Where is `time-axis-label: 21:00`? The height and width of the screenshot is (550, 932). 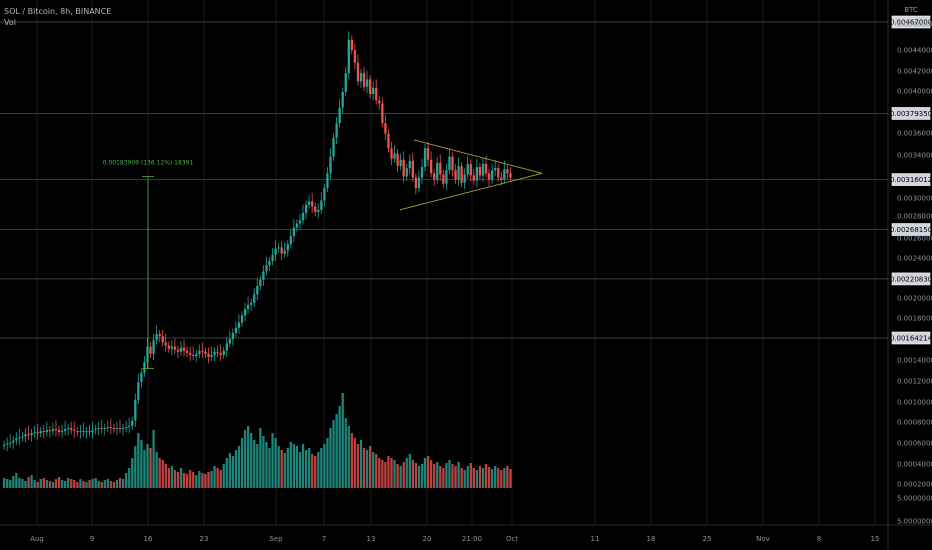
time-axis-label: 21:00 is located at coordinates (472, 539).